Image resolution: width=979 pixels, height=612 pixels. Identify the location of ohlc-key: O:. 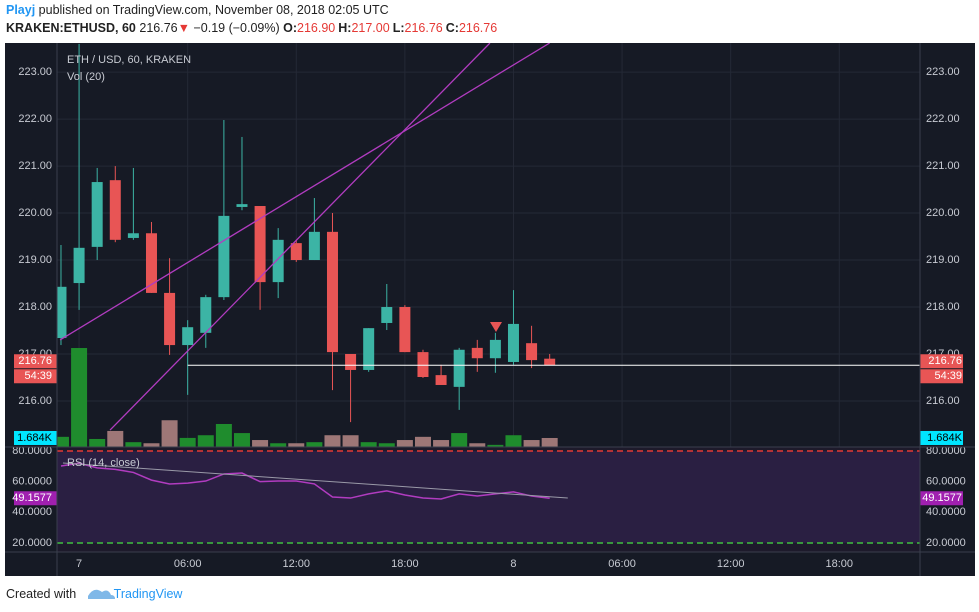
(290, 28).